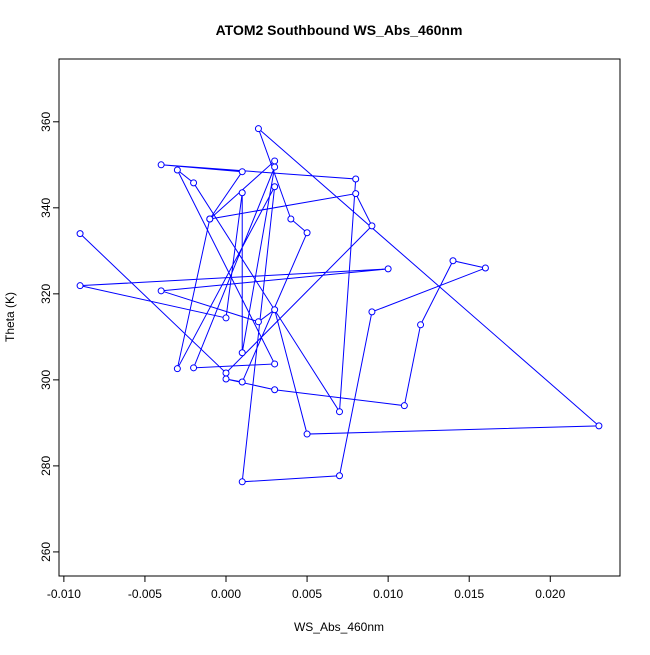 This screenshot has height=655, width=650. What do you see at coordinates (46, 207) in the screenshot?
I see `y-tick-label: 340` at bounding box center [46, 207].